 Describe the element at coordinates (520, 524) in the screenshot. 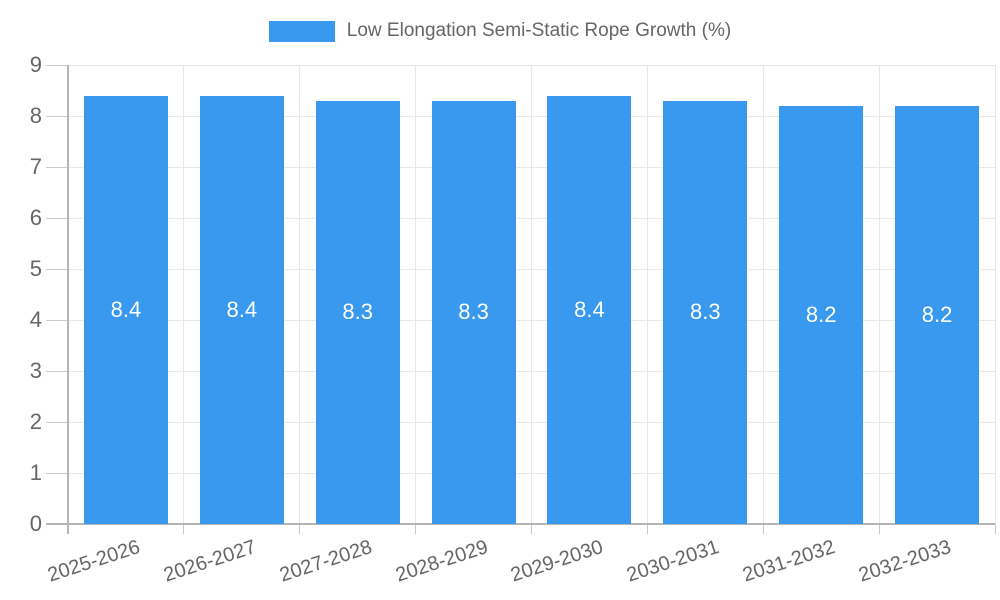

I see `x-axis-line` at that location.